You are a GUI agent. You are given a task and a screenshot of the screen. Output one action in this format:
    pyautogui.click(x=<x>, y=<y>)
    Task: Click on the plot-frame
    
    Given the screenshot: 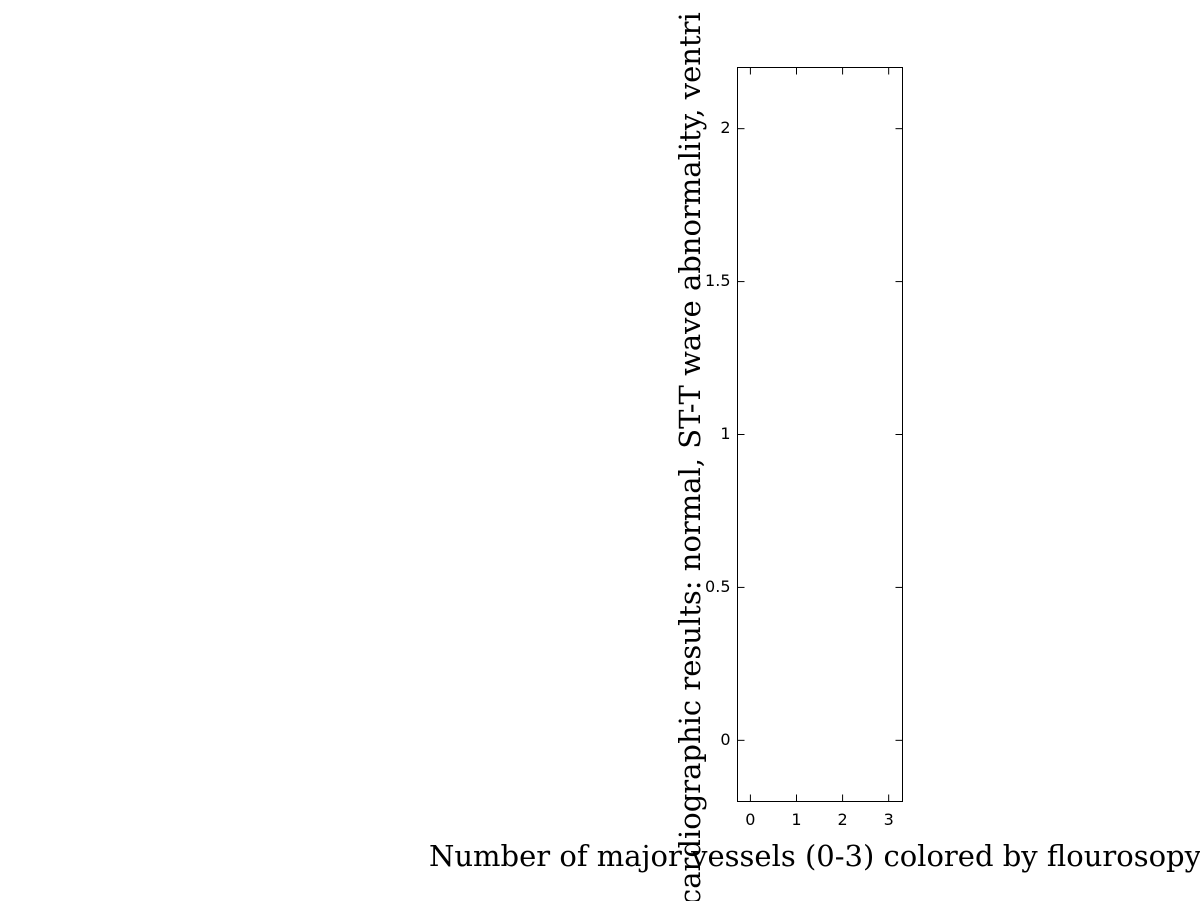 What is the action you would take?
    pyautogui.click(x=820, y=434)
    